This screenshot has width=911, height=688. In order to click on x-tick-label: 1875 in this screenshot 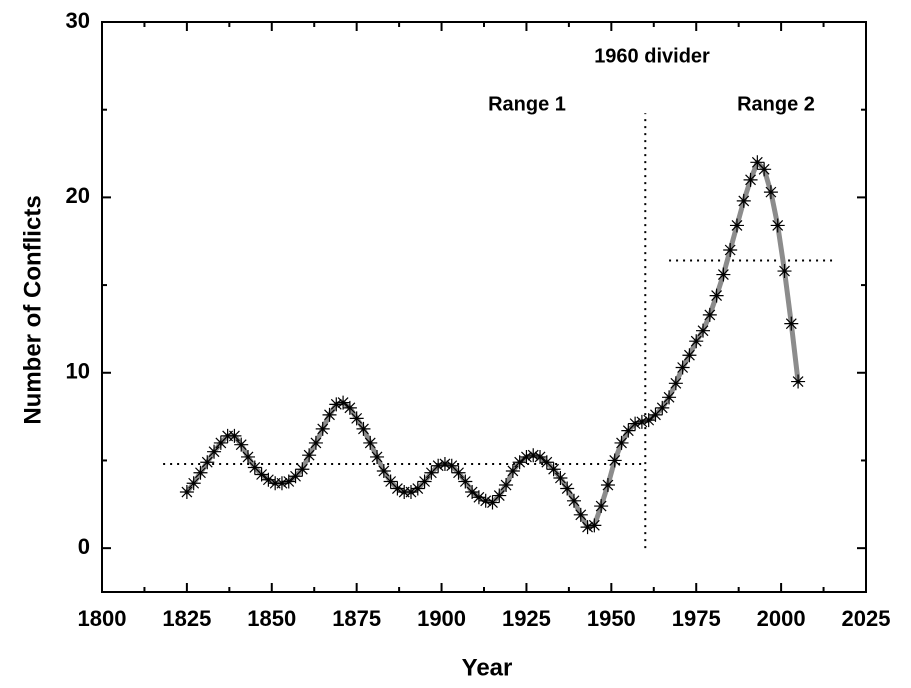, I will do `click(356, 618)`.